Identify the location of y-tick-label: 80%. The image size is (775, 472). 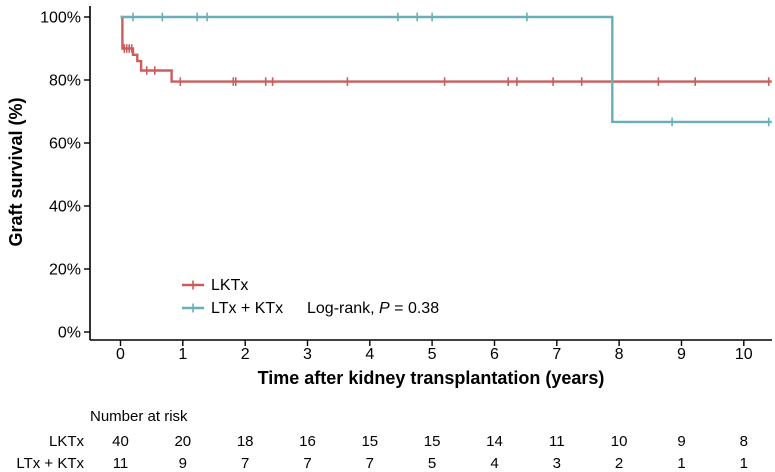
(65, 81).